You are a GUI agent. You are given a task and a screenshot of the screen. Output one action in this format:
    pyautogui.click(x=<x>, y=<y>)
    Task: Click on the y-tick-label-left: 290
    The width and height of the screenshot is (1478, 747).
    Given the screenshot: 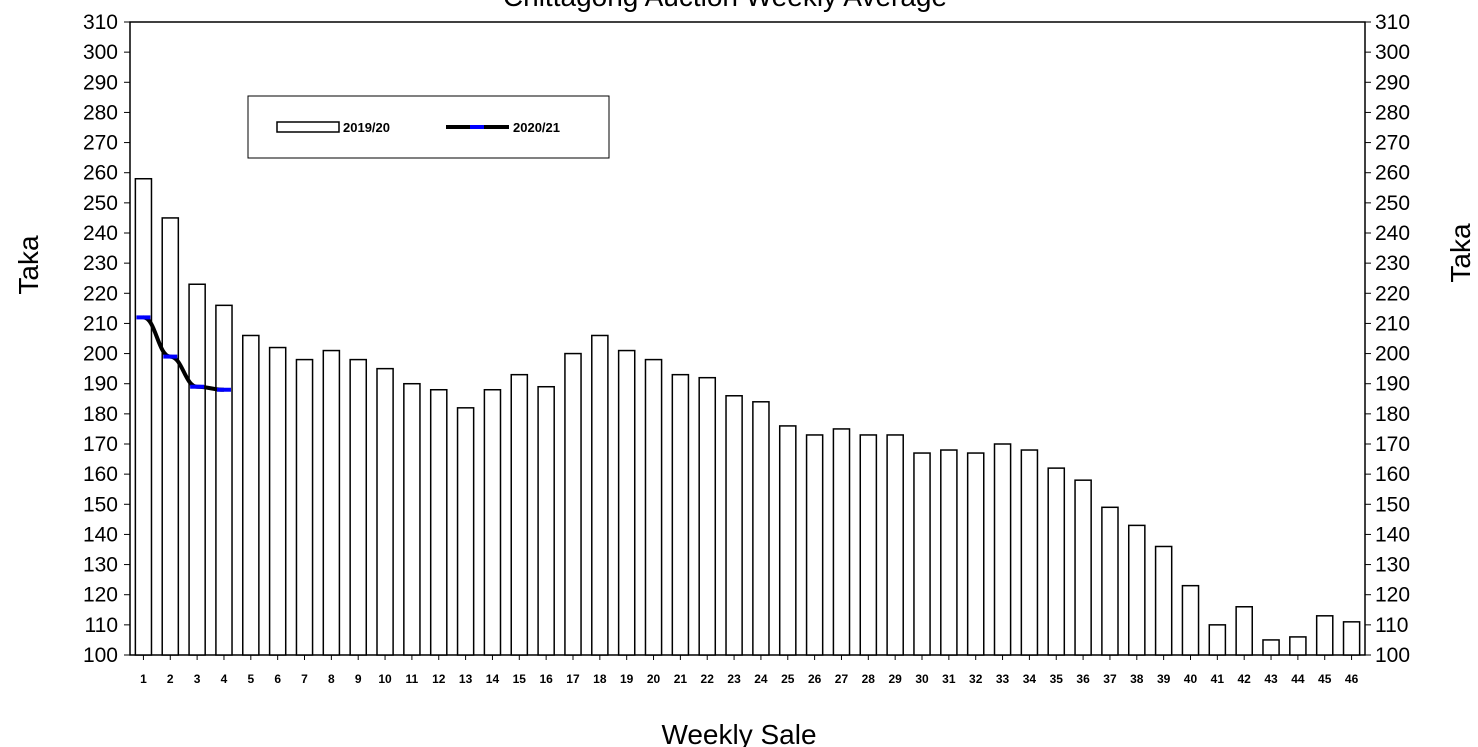 What is the action you would take?
    pyautogui.click(x=100, y=82)
    